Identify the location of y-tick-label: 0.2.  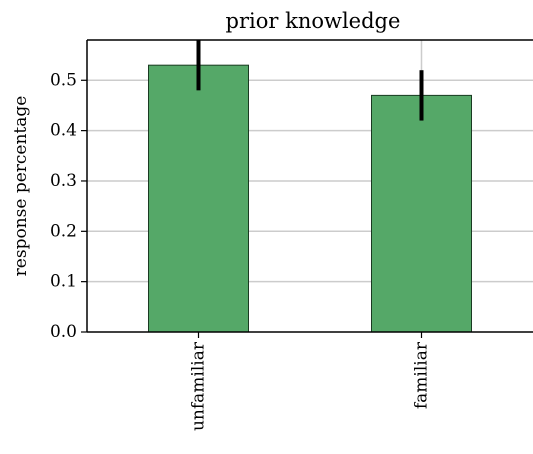
(63, 231).